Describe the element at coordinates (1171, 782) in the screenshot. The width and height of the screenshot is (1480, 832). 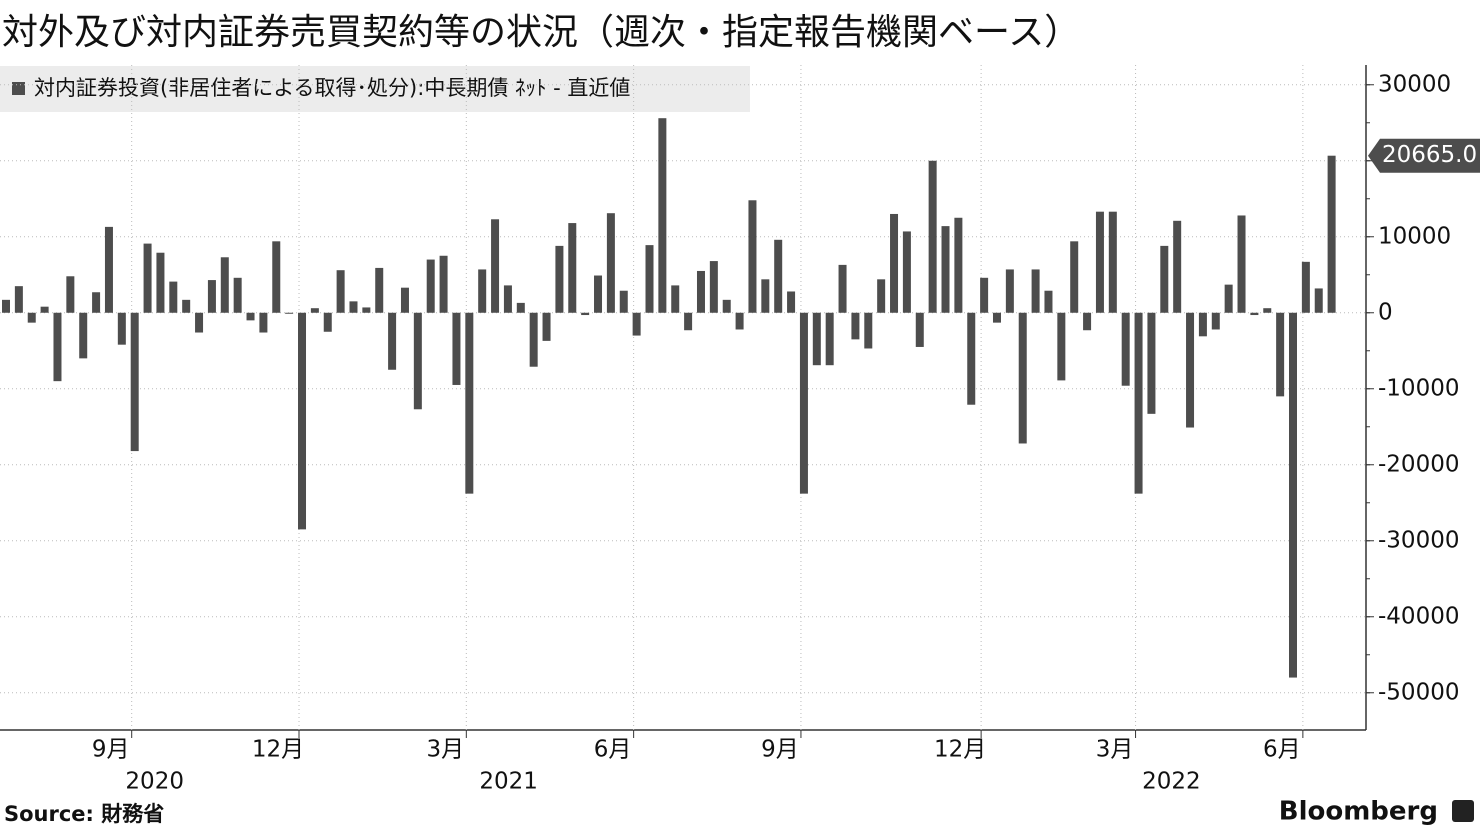
I see `x-year-label: 2022` at that location.